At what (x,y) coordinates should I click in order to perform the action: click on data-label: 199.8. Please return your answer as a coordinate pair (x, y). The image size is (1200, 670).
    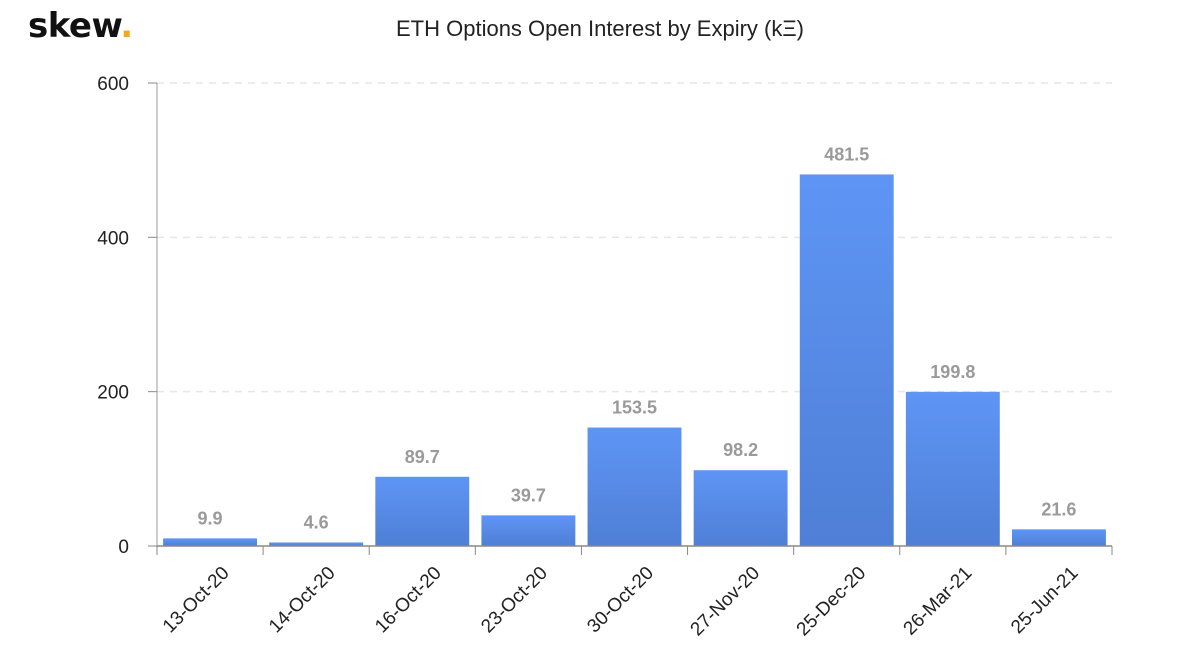
    Looking at the image, I should click on (952, 372).